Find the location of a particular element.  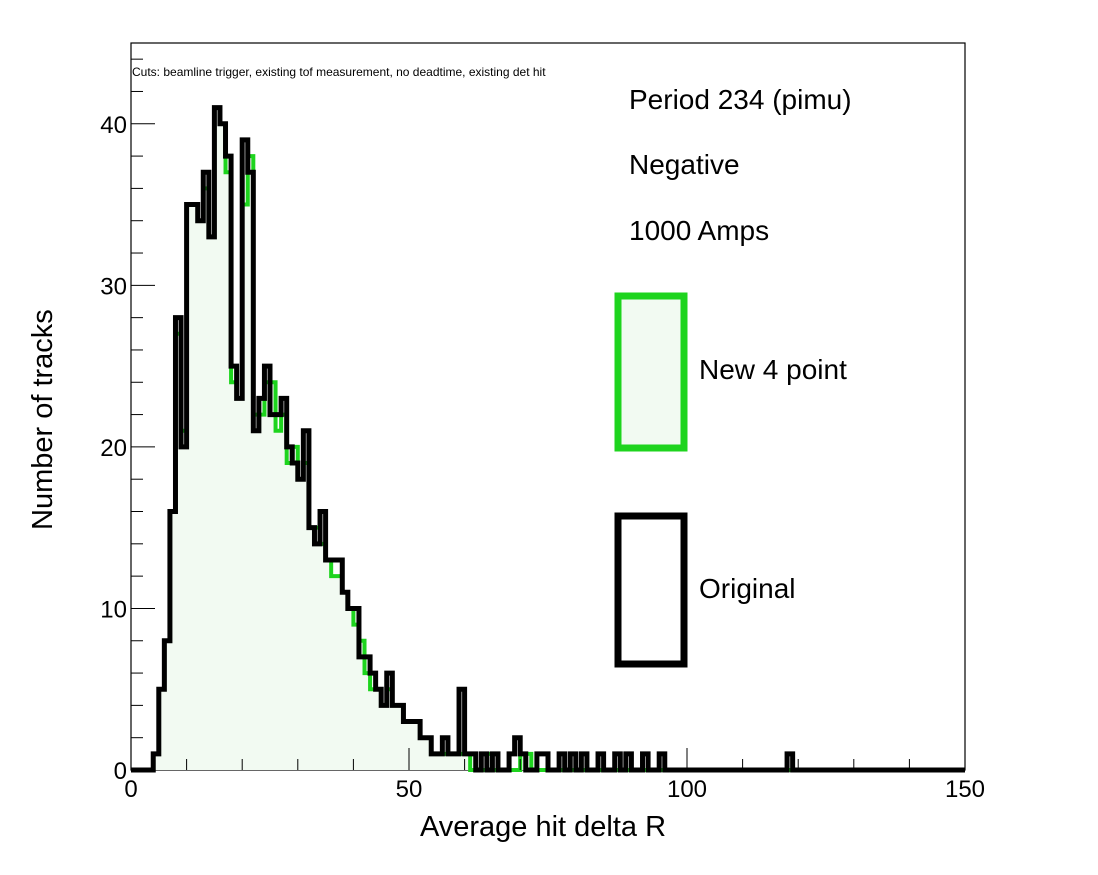

legend-label-original: Original is located at coordinates (747, 588).